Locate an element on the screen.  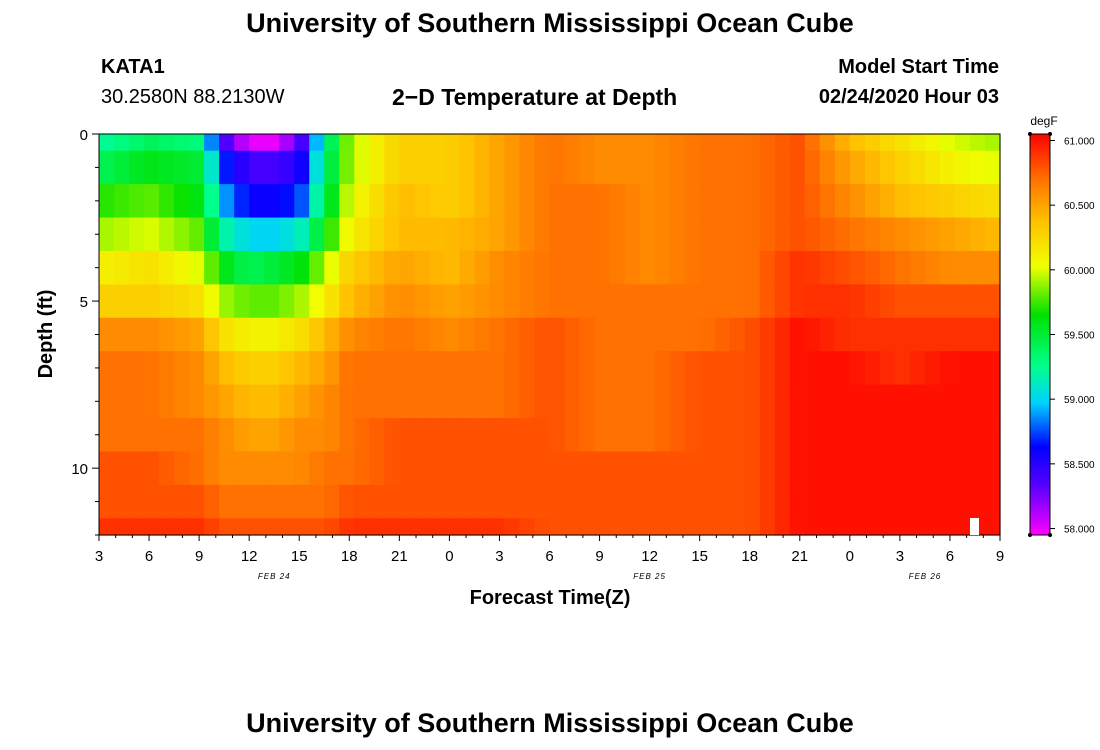
colorbar-gradient is located at coordinates (1040, 334).